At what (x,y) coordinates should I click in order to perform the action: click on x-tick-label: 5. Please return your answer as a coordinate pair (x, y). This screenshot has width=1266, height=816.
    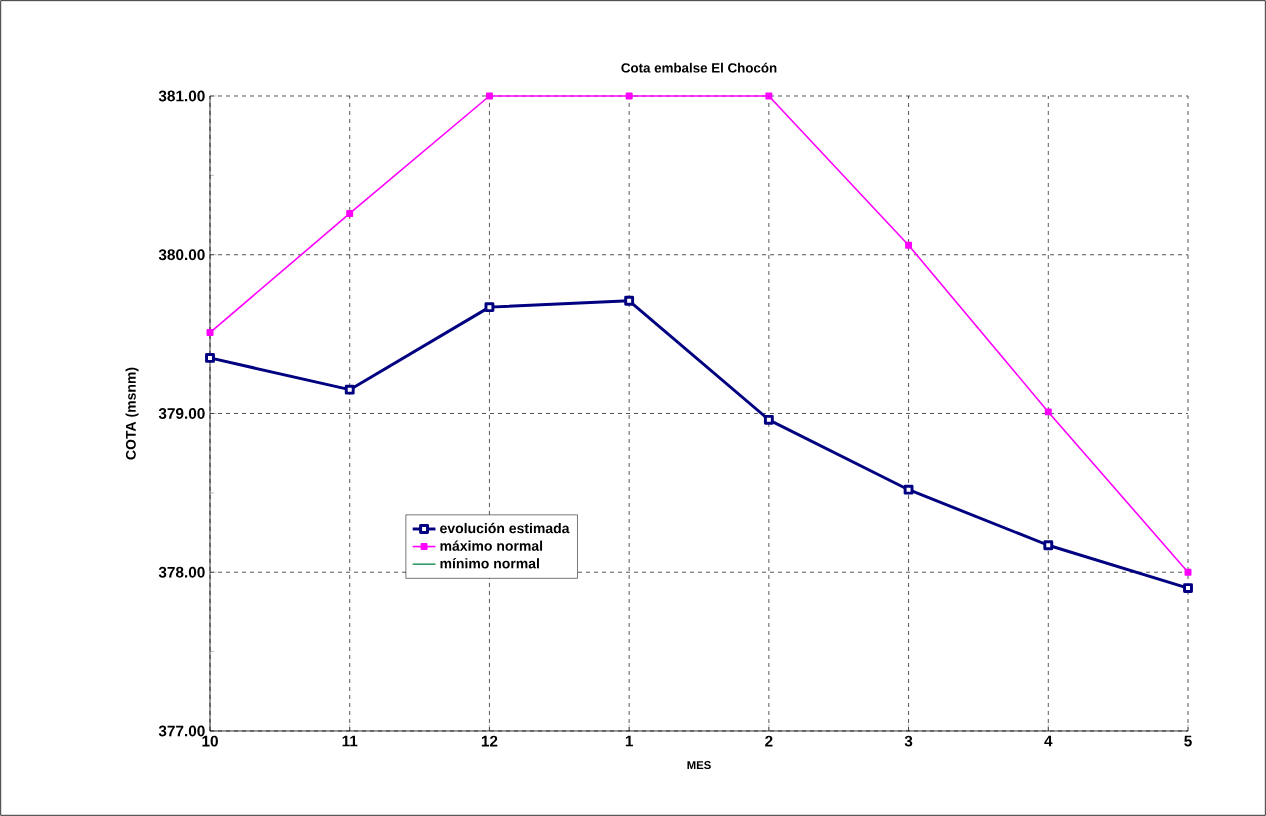
    Looking at the image, I should click on (1188, 741).